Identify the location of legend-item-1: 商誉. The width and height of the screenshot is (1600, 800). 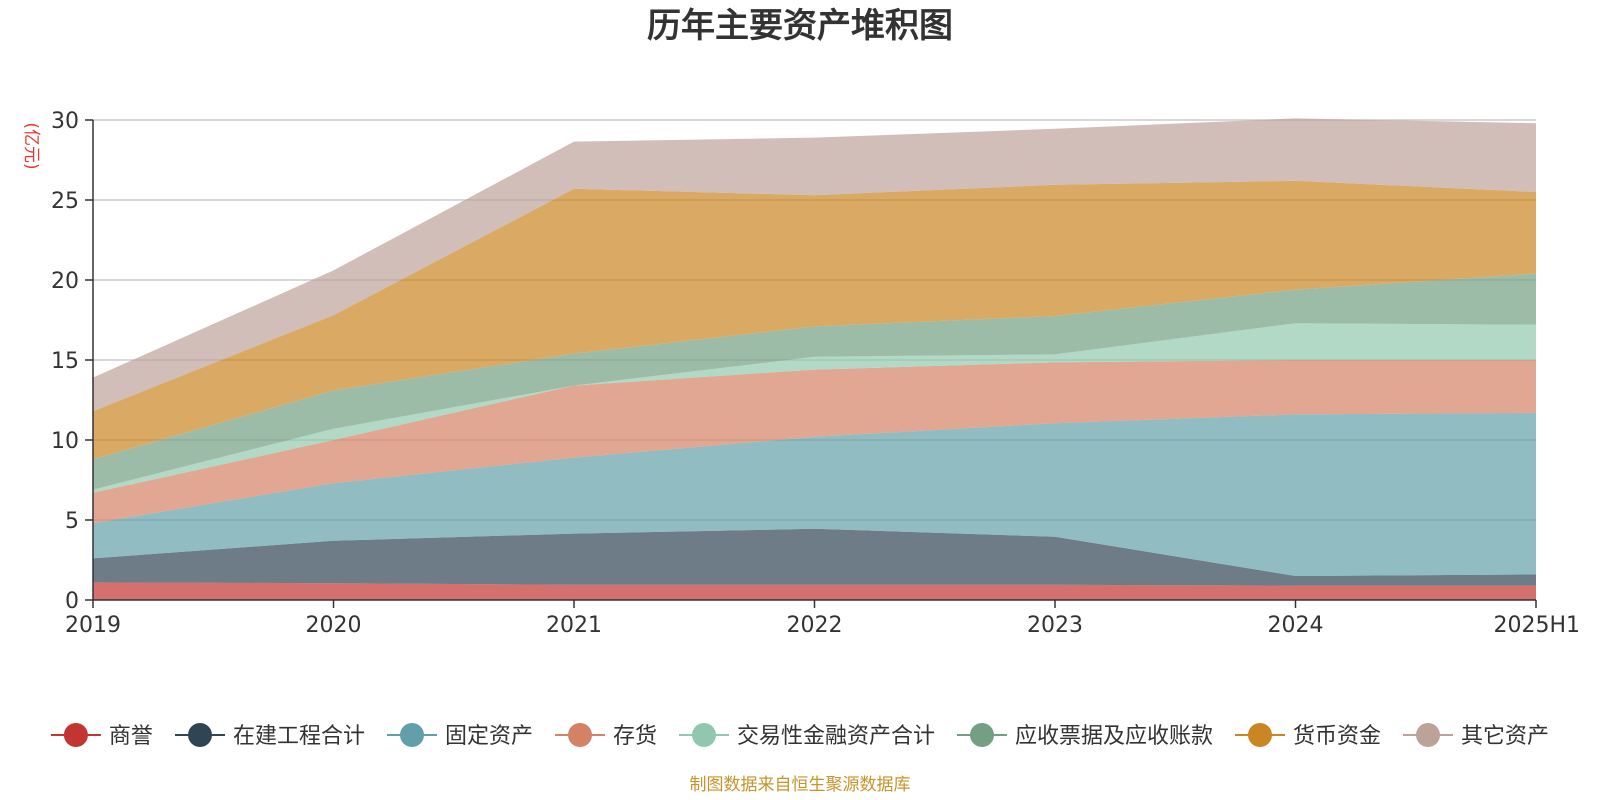
(101, 736).